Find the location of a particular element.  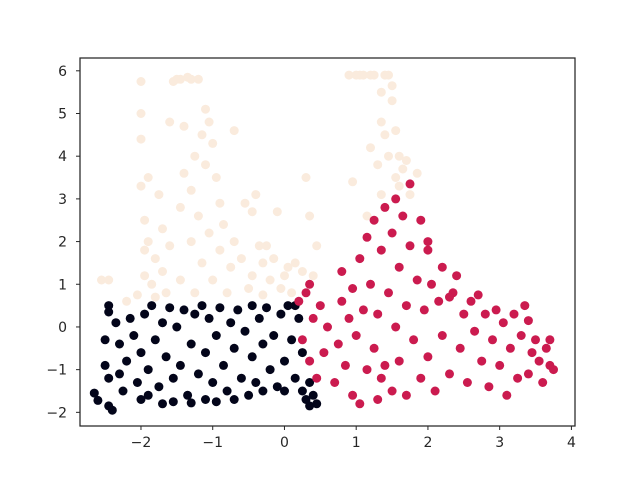

x-axis-ticks: −2 −1 0 1 2 3 4 is located at coordinates (353, 438).